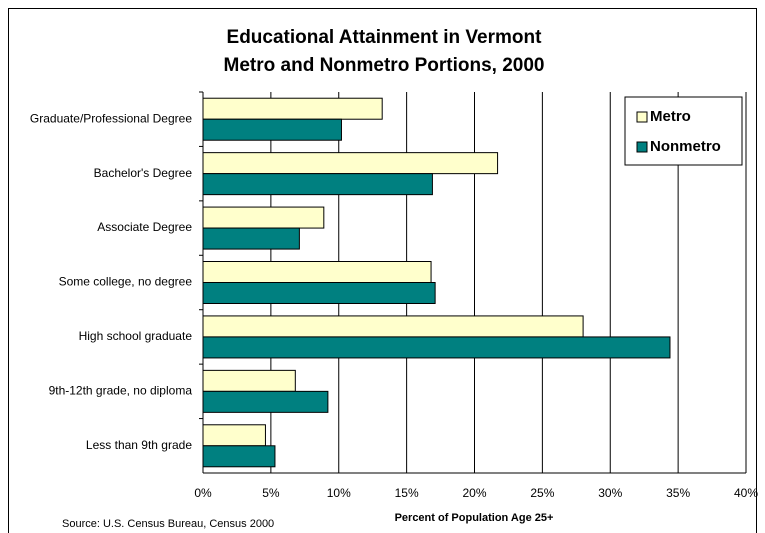 The width and height of the screenshot is (765, 533). What do you see at coordinates (143, 173) in the screenshot?
I see `y-tick-label: Bachelor's Degree` at bounding box center [143, 173].